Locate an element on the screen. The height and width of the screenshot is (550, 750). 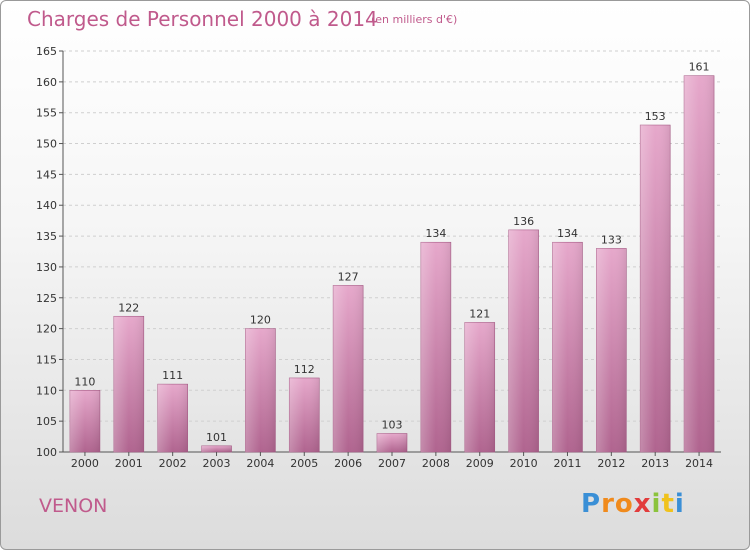
data-label: 111 is located at coordinates (172, 375).